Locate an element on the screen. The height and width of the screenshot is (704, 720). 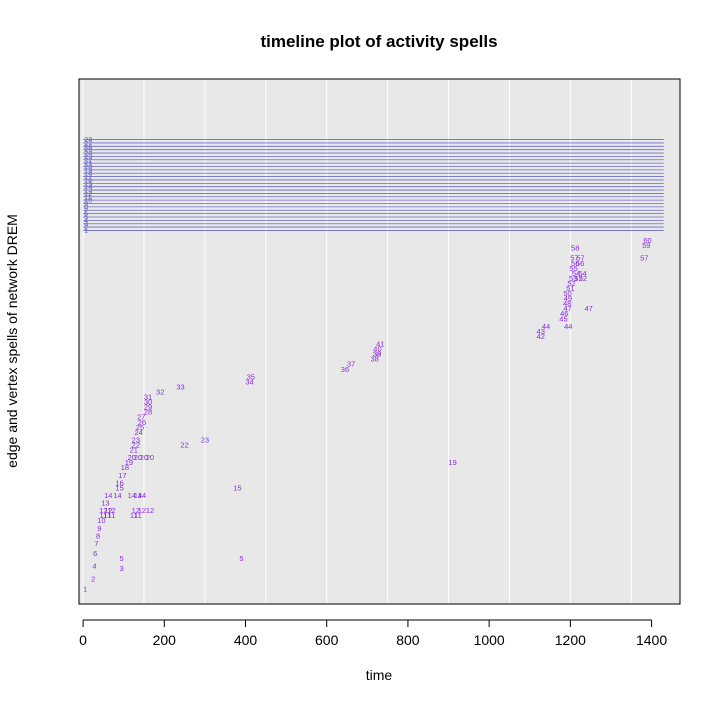
edge-spell-label: 4 is located at coordinates (86, 220).